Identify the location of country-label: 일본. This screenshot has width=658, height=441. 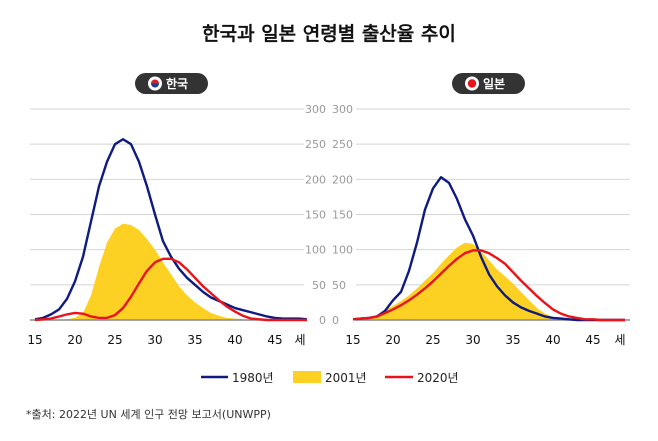
(494, 84).